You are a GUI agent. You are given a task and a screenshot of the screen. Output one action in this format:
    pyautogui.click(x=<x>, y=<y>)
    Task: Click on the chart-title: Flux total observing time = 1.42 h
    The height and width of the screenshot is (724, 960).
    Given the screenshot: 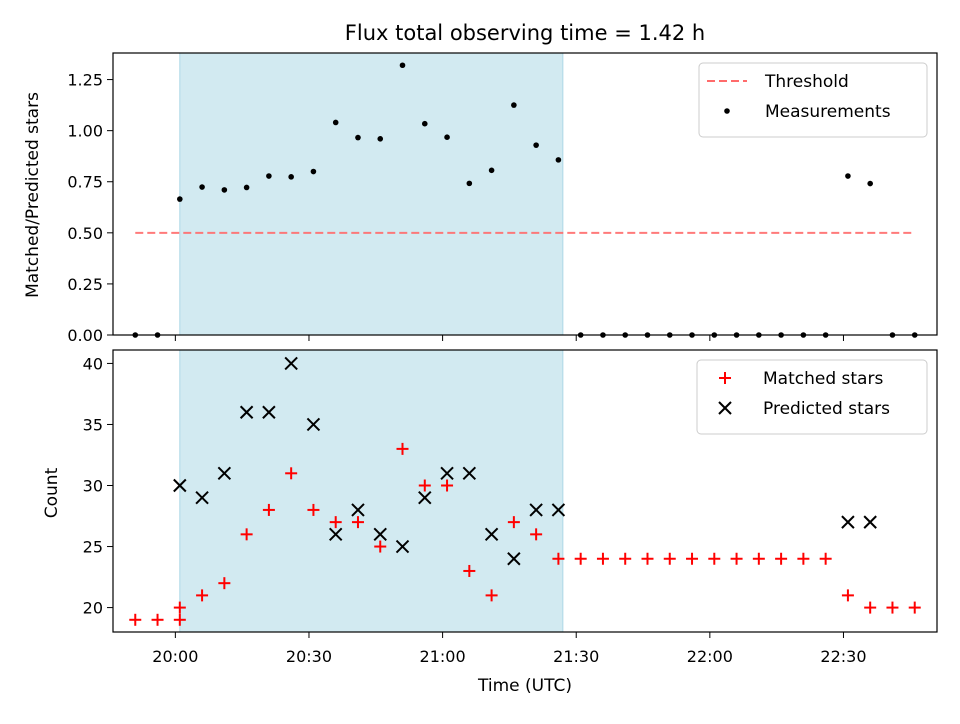 What is the action you would take?
    pyautogui.click(x=525, y=33)
    